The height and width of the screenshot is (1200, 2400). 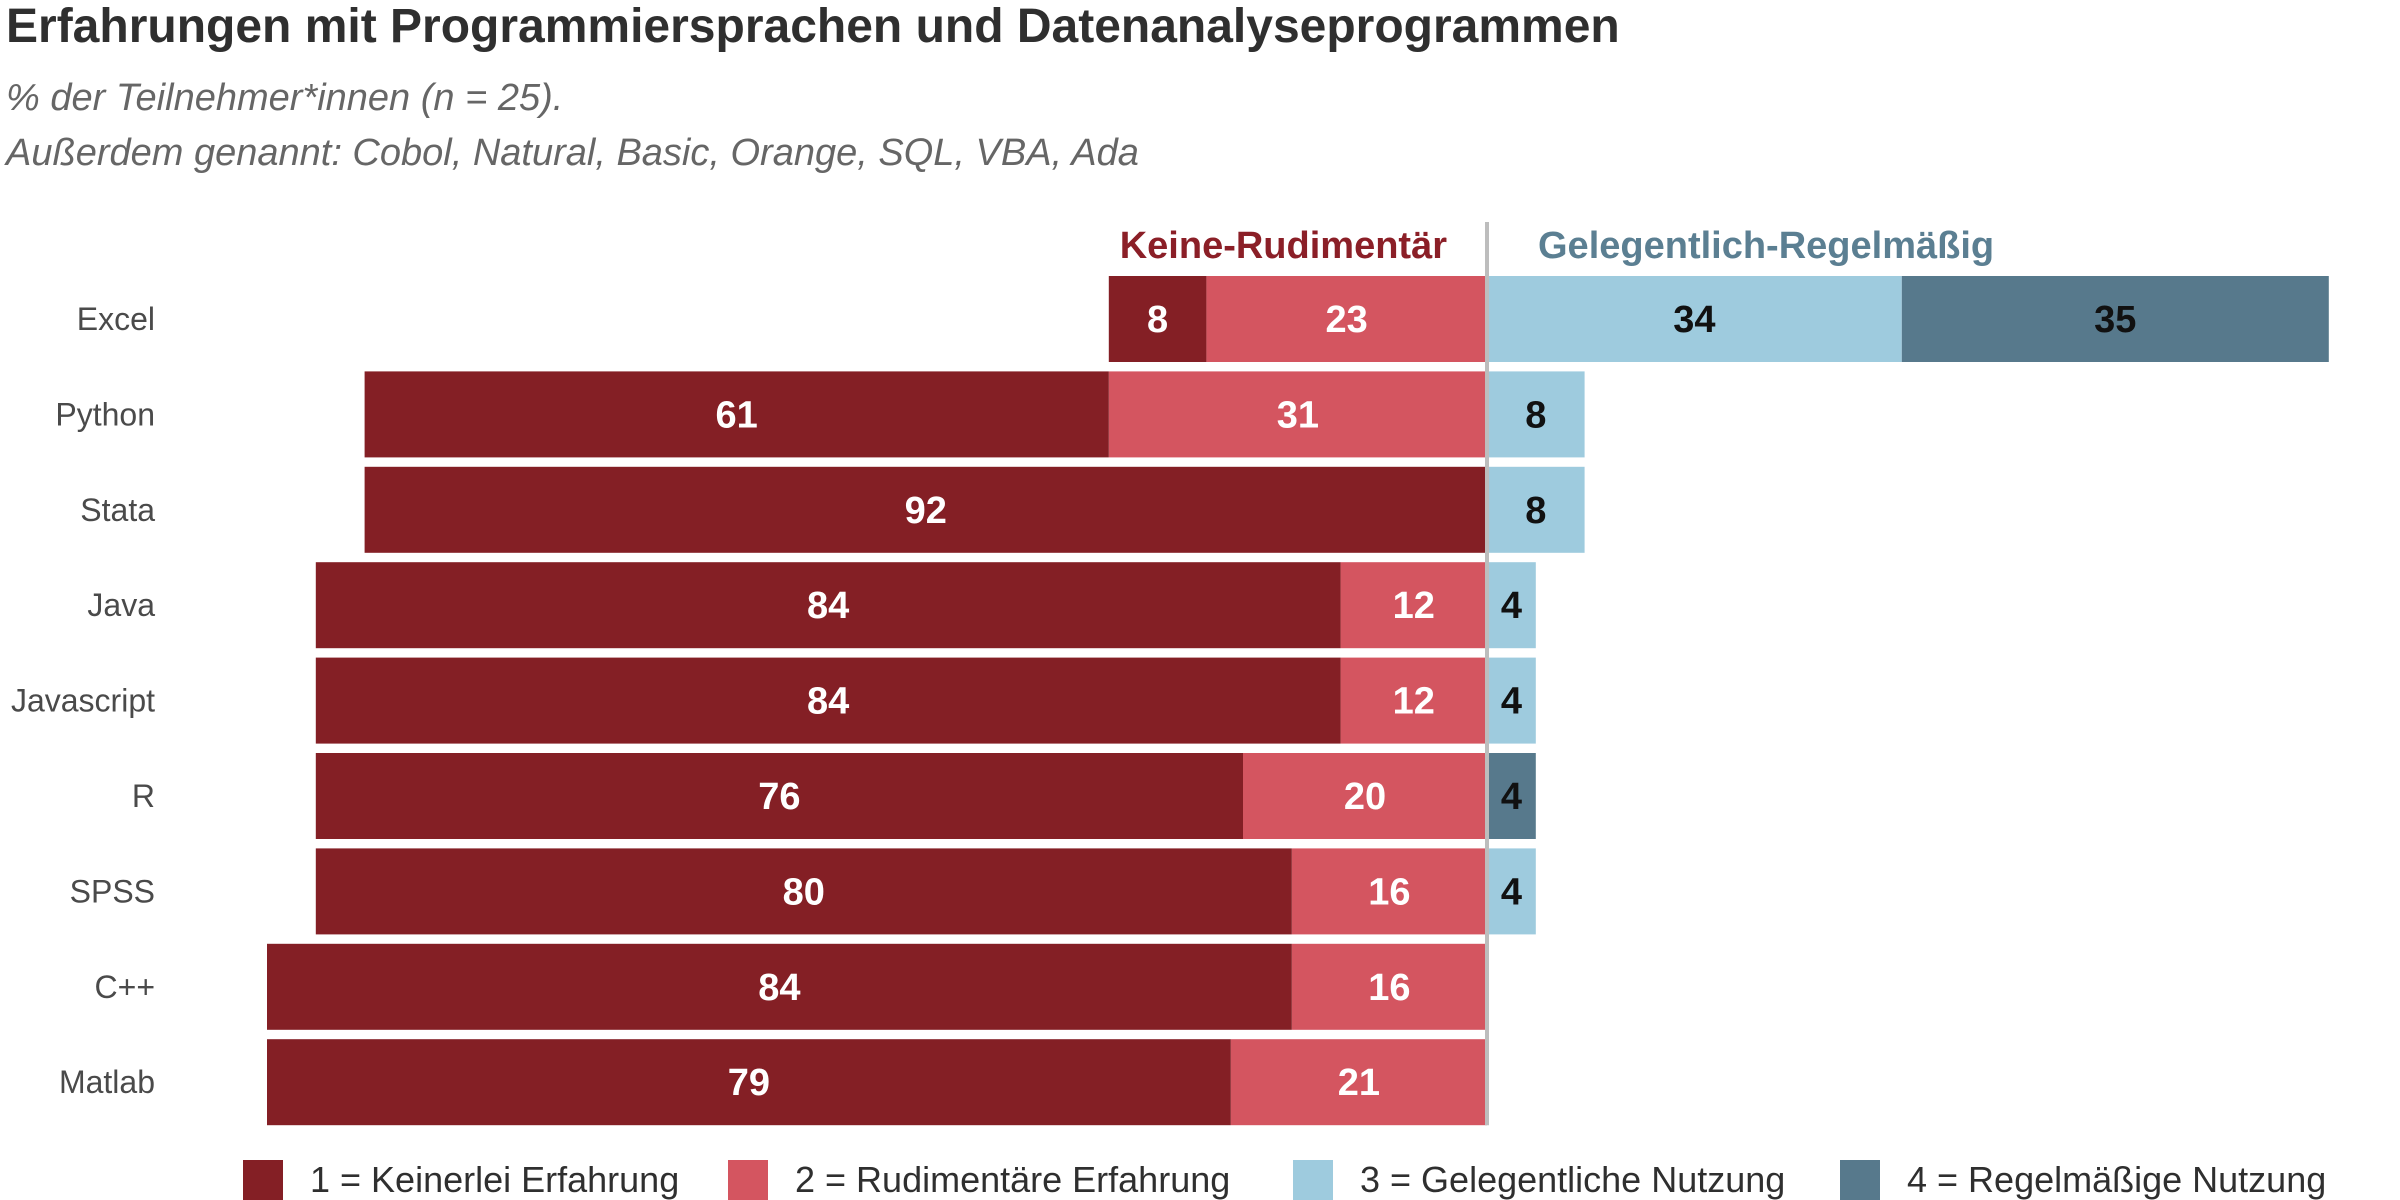 I want to click on data-label-java-3-gelegentliche-nutzung: 4, so click(x=1511, y=606).